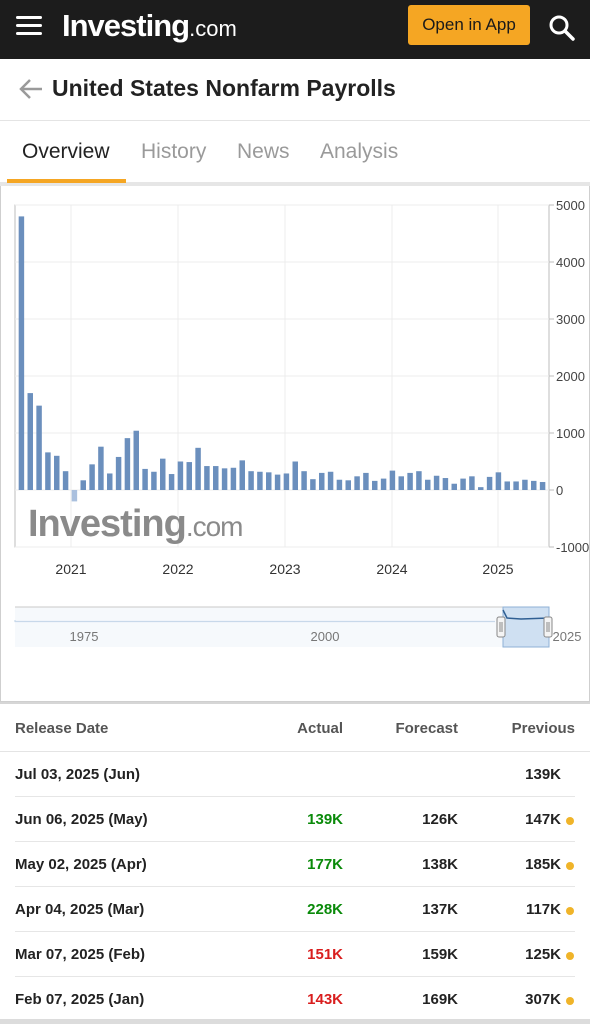 The image size is (590, 1024). I want to click on forecast-cell: 138K, so click(440, 864).